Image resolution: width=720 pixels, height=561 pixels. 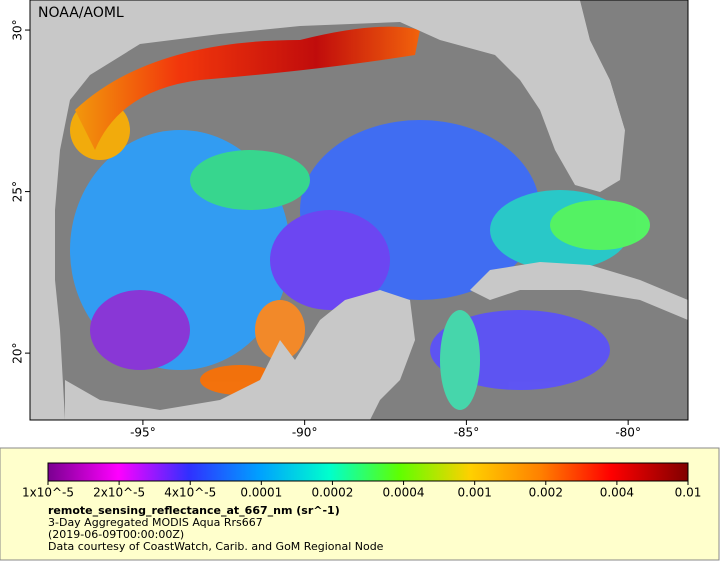 I want to click on colorbar-label: 0.002, so click(x=546, y=493).